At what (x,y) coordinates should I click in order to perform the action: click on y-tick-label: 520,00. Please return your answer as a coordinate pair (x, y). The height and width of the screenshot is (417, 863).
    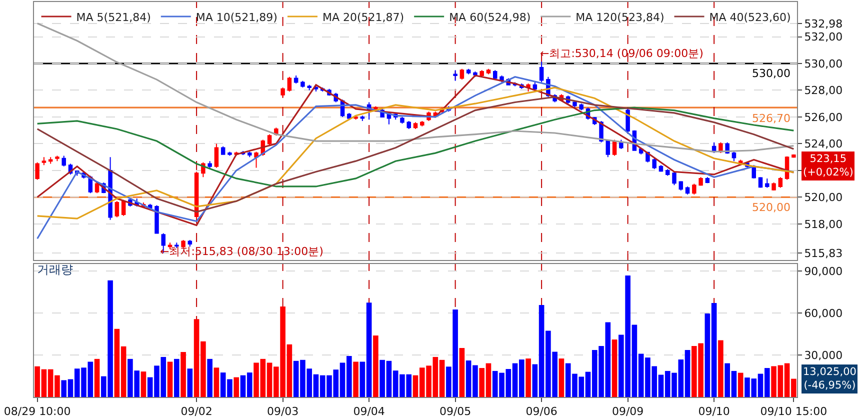
    Looking at the image, I should click on (823, 197).